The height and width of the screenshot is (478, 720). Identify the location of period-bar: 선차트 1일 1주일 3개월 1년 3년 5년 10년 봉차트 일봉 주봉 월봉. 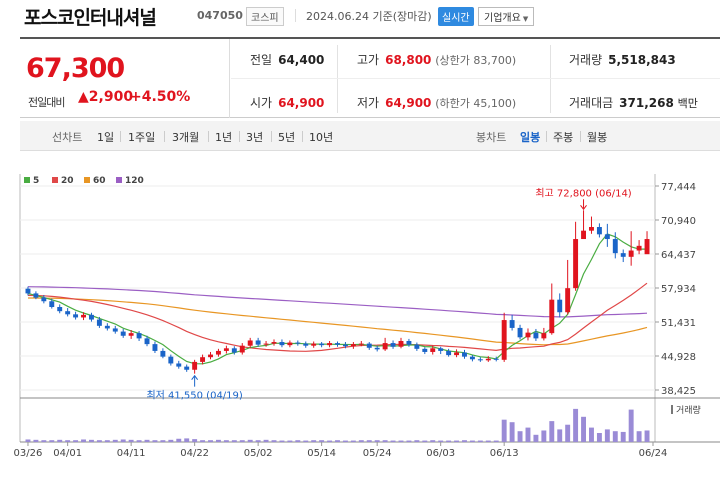
(370, 136).